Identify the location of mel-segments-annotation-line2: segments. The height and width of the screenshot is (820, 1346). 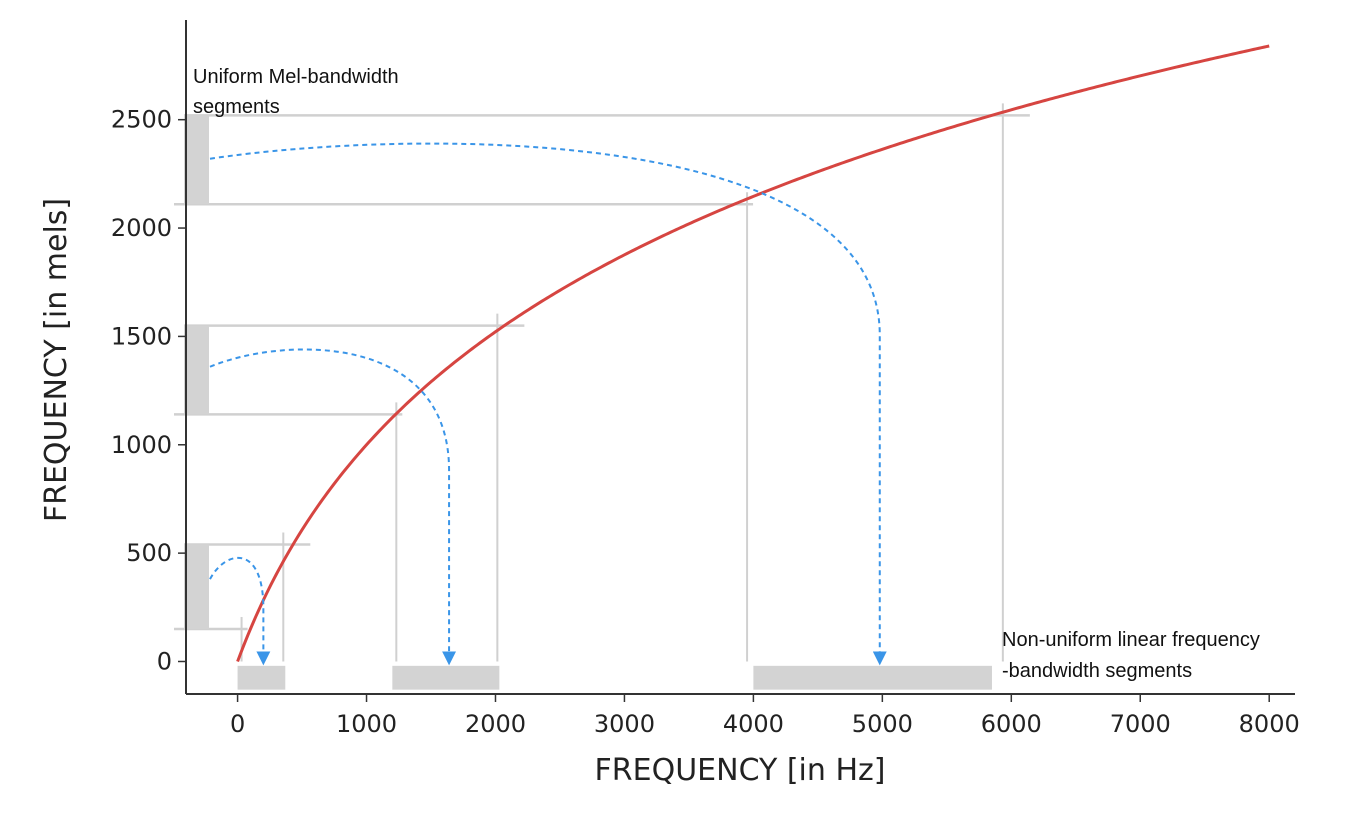
(236, 107).